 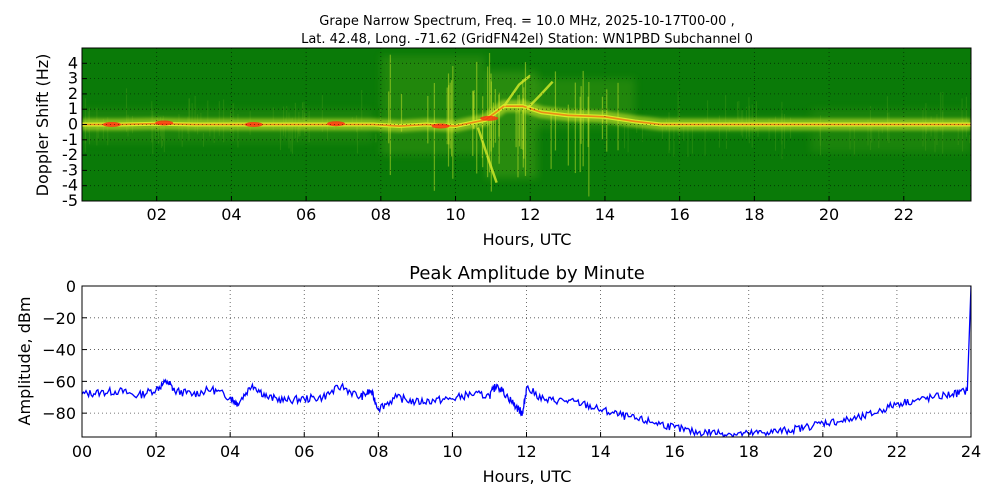 What do you see at coordinates (59, 318) in the screenshot?
I see `amplitude-y-tick-label: −20` at bounding box center [59, 318].